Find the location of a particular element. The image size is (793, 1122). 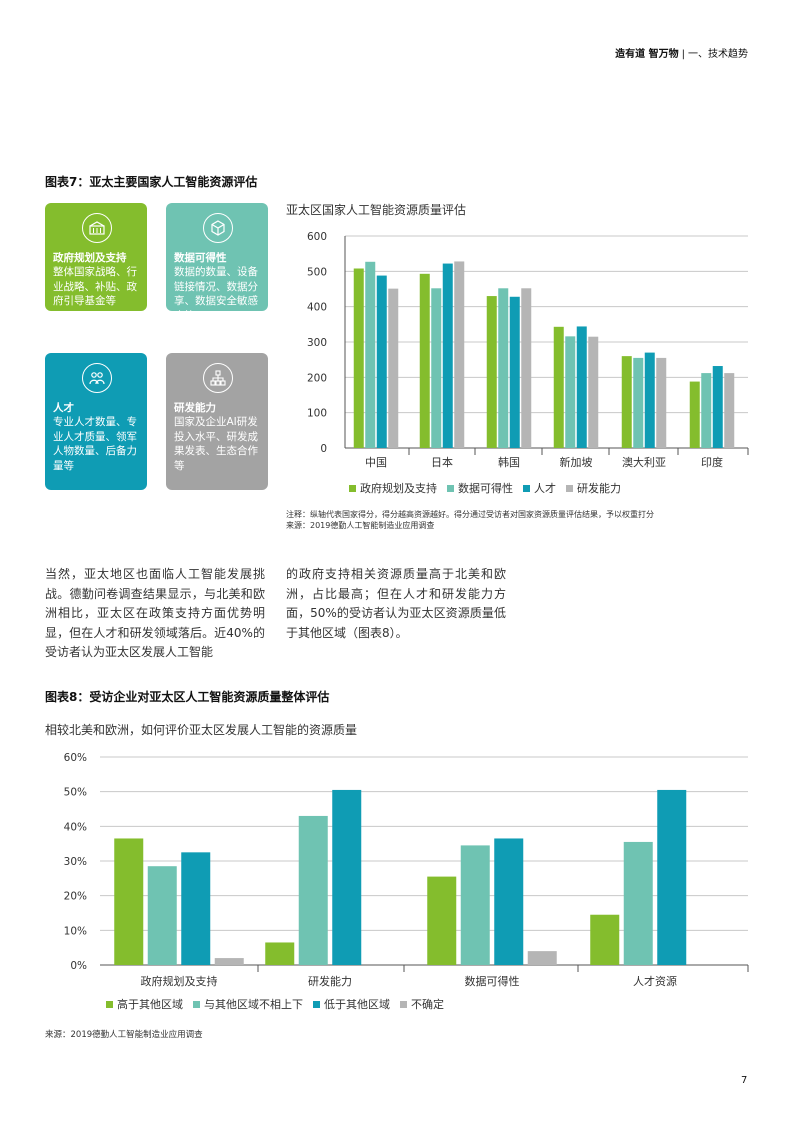

x-category-label: 人才资源 is located at coordinates (655, 981).